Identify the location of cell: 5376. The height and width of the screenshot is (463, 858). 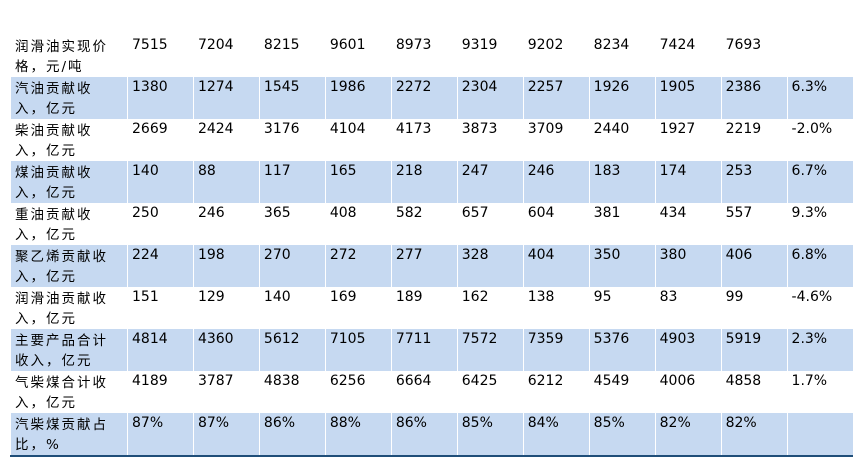
(622, 350).